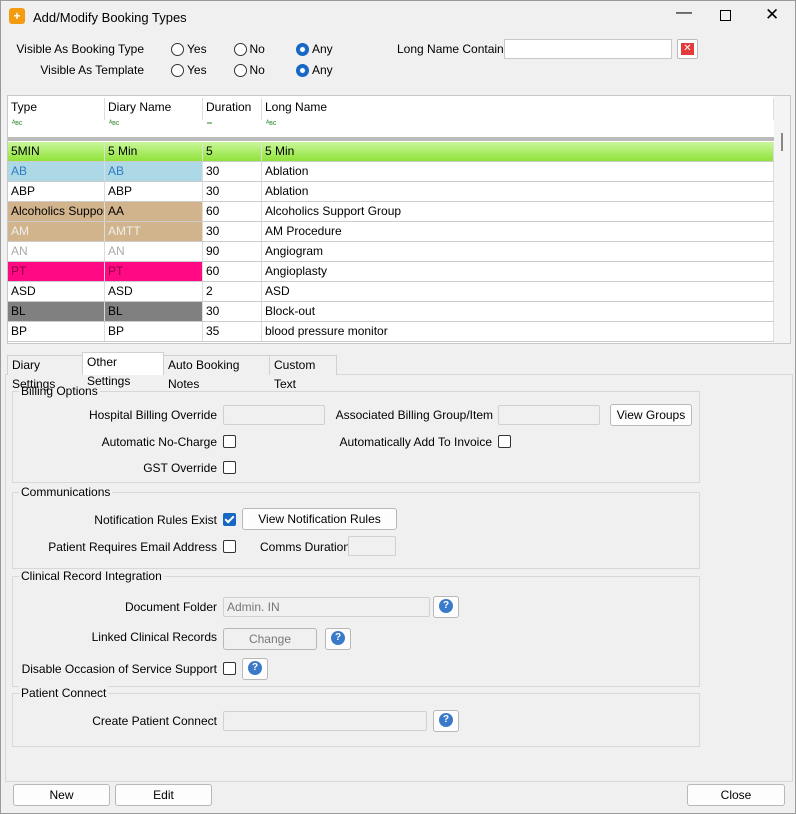  I want to click on table-cell: 35, so click(232, 331).